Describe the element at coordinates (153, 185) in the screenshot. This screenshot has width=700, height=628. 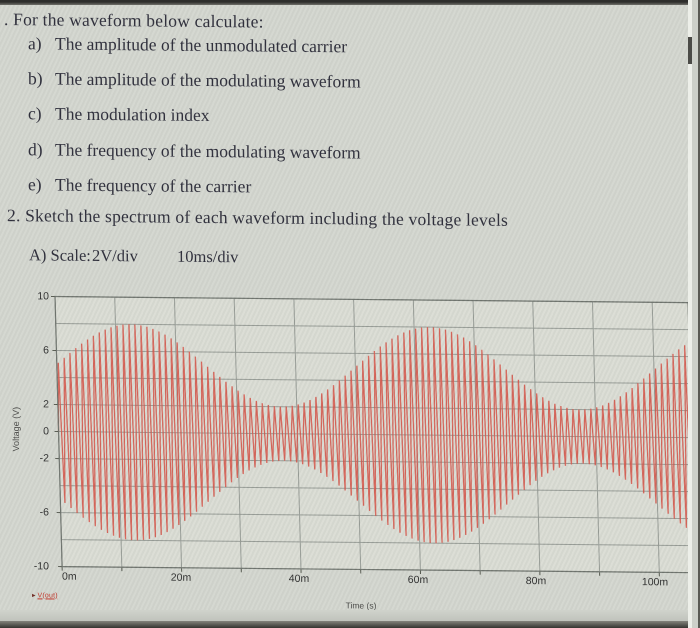
I see `item-text: The frequency of the carrier` at that location.